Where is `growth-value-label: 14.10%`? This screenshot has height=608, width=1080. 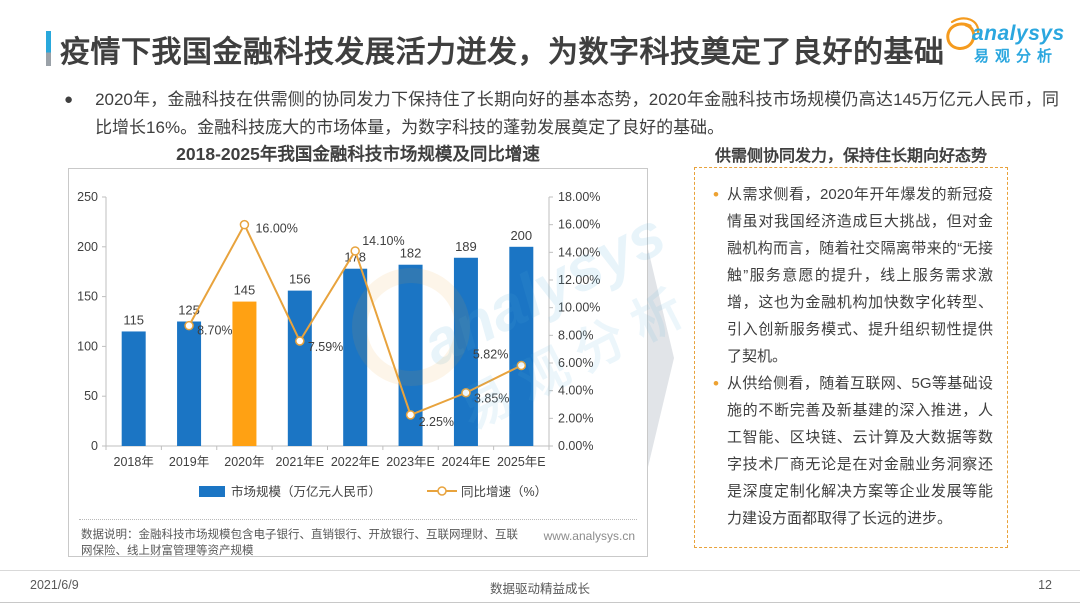 growth-value-label: 14.10% is located at coordinates (383, 241).